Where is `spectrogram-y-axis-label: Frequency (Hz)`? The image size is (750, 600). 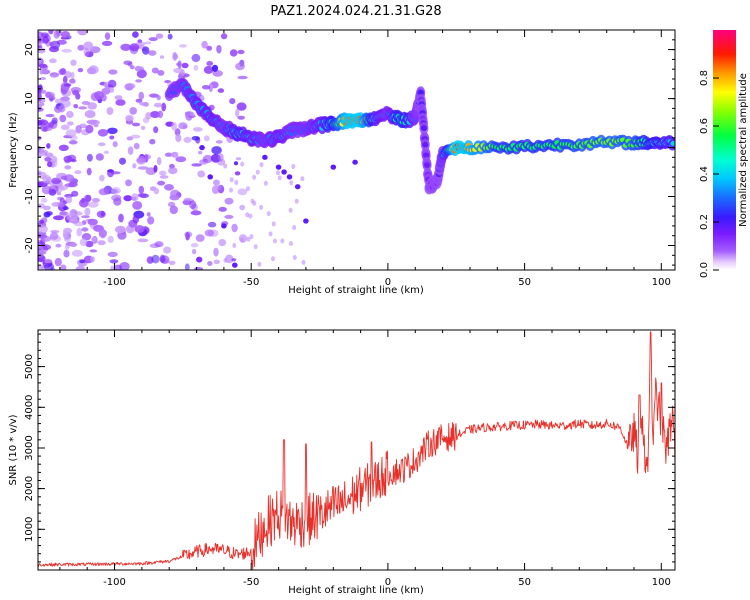
spectrogram-y-axis-label: Frequency (Hz) is located at coordinates (13, 150).